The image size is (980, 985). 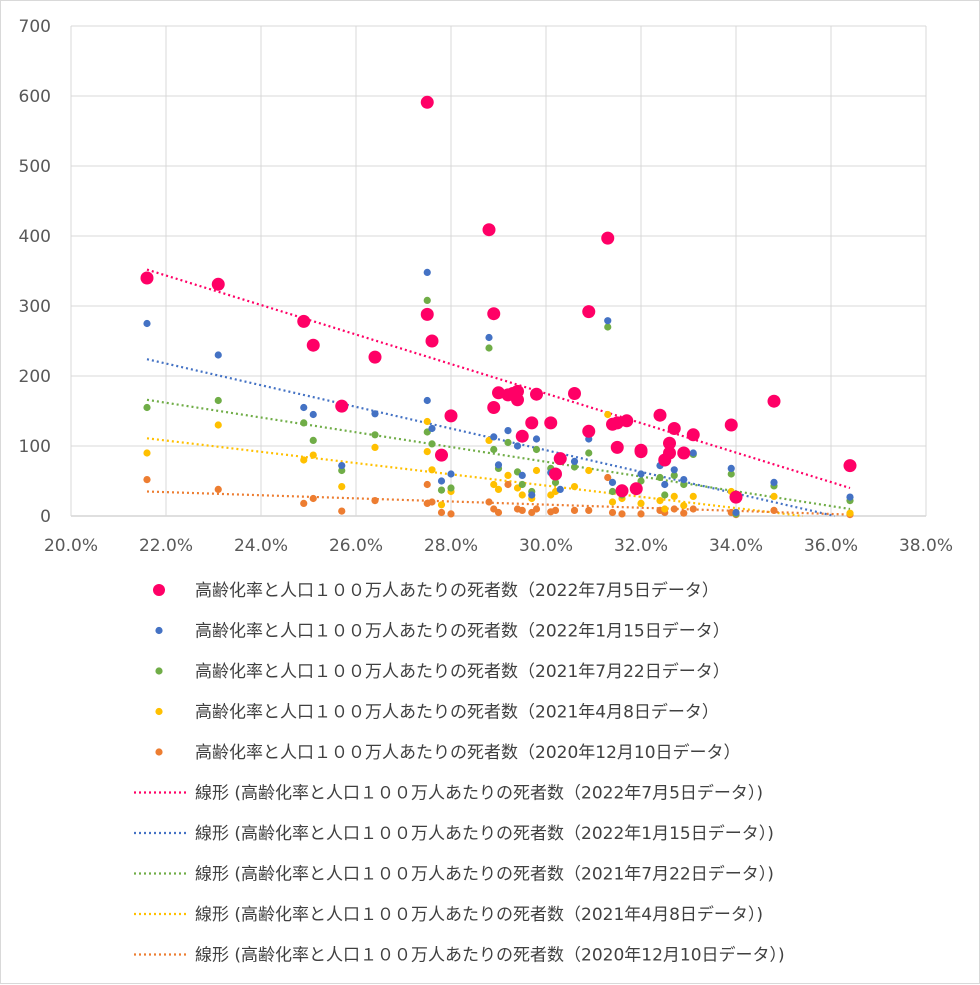 I want to click on x-tick-label: 30.0%, so click(x=546, y=546).